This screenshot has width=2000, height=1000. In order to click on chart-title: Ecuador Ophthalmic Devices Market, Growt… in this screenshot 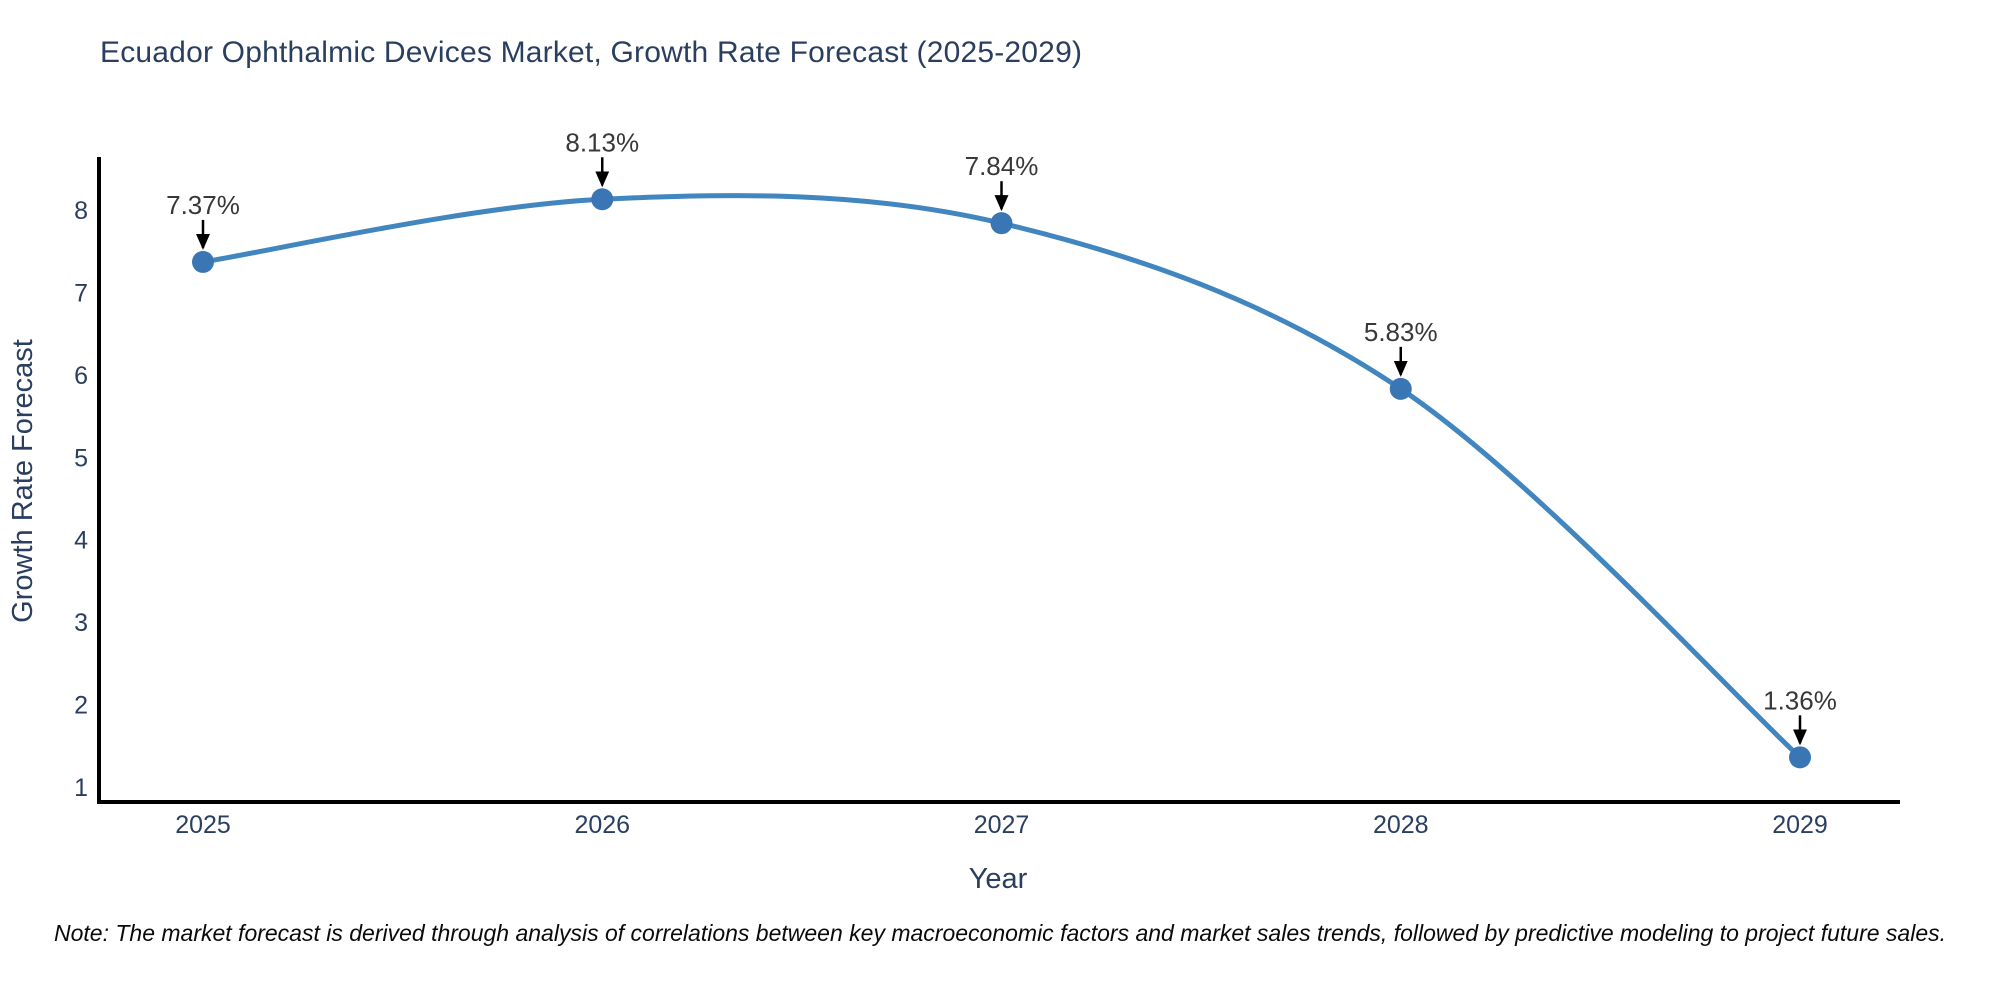, I will do `click(591, 52)`.